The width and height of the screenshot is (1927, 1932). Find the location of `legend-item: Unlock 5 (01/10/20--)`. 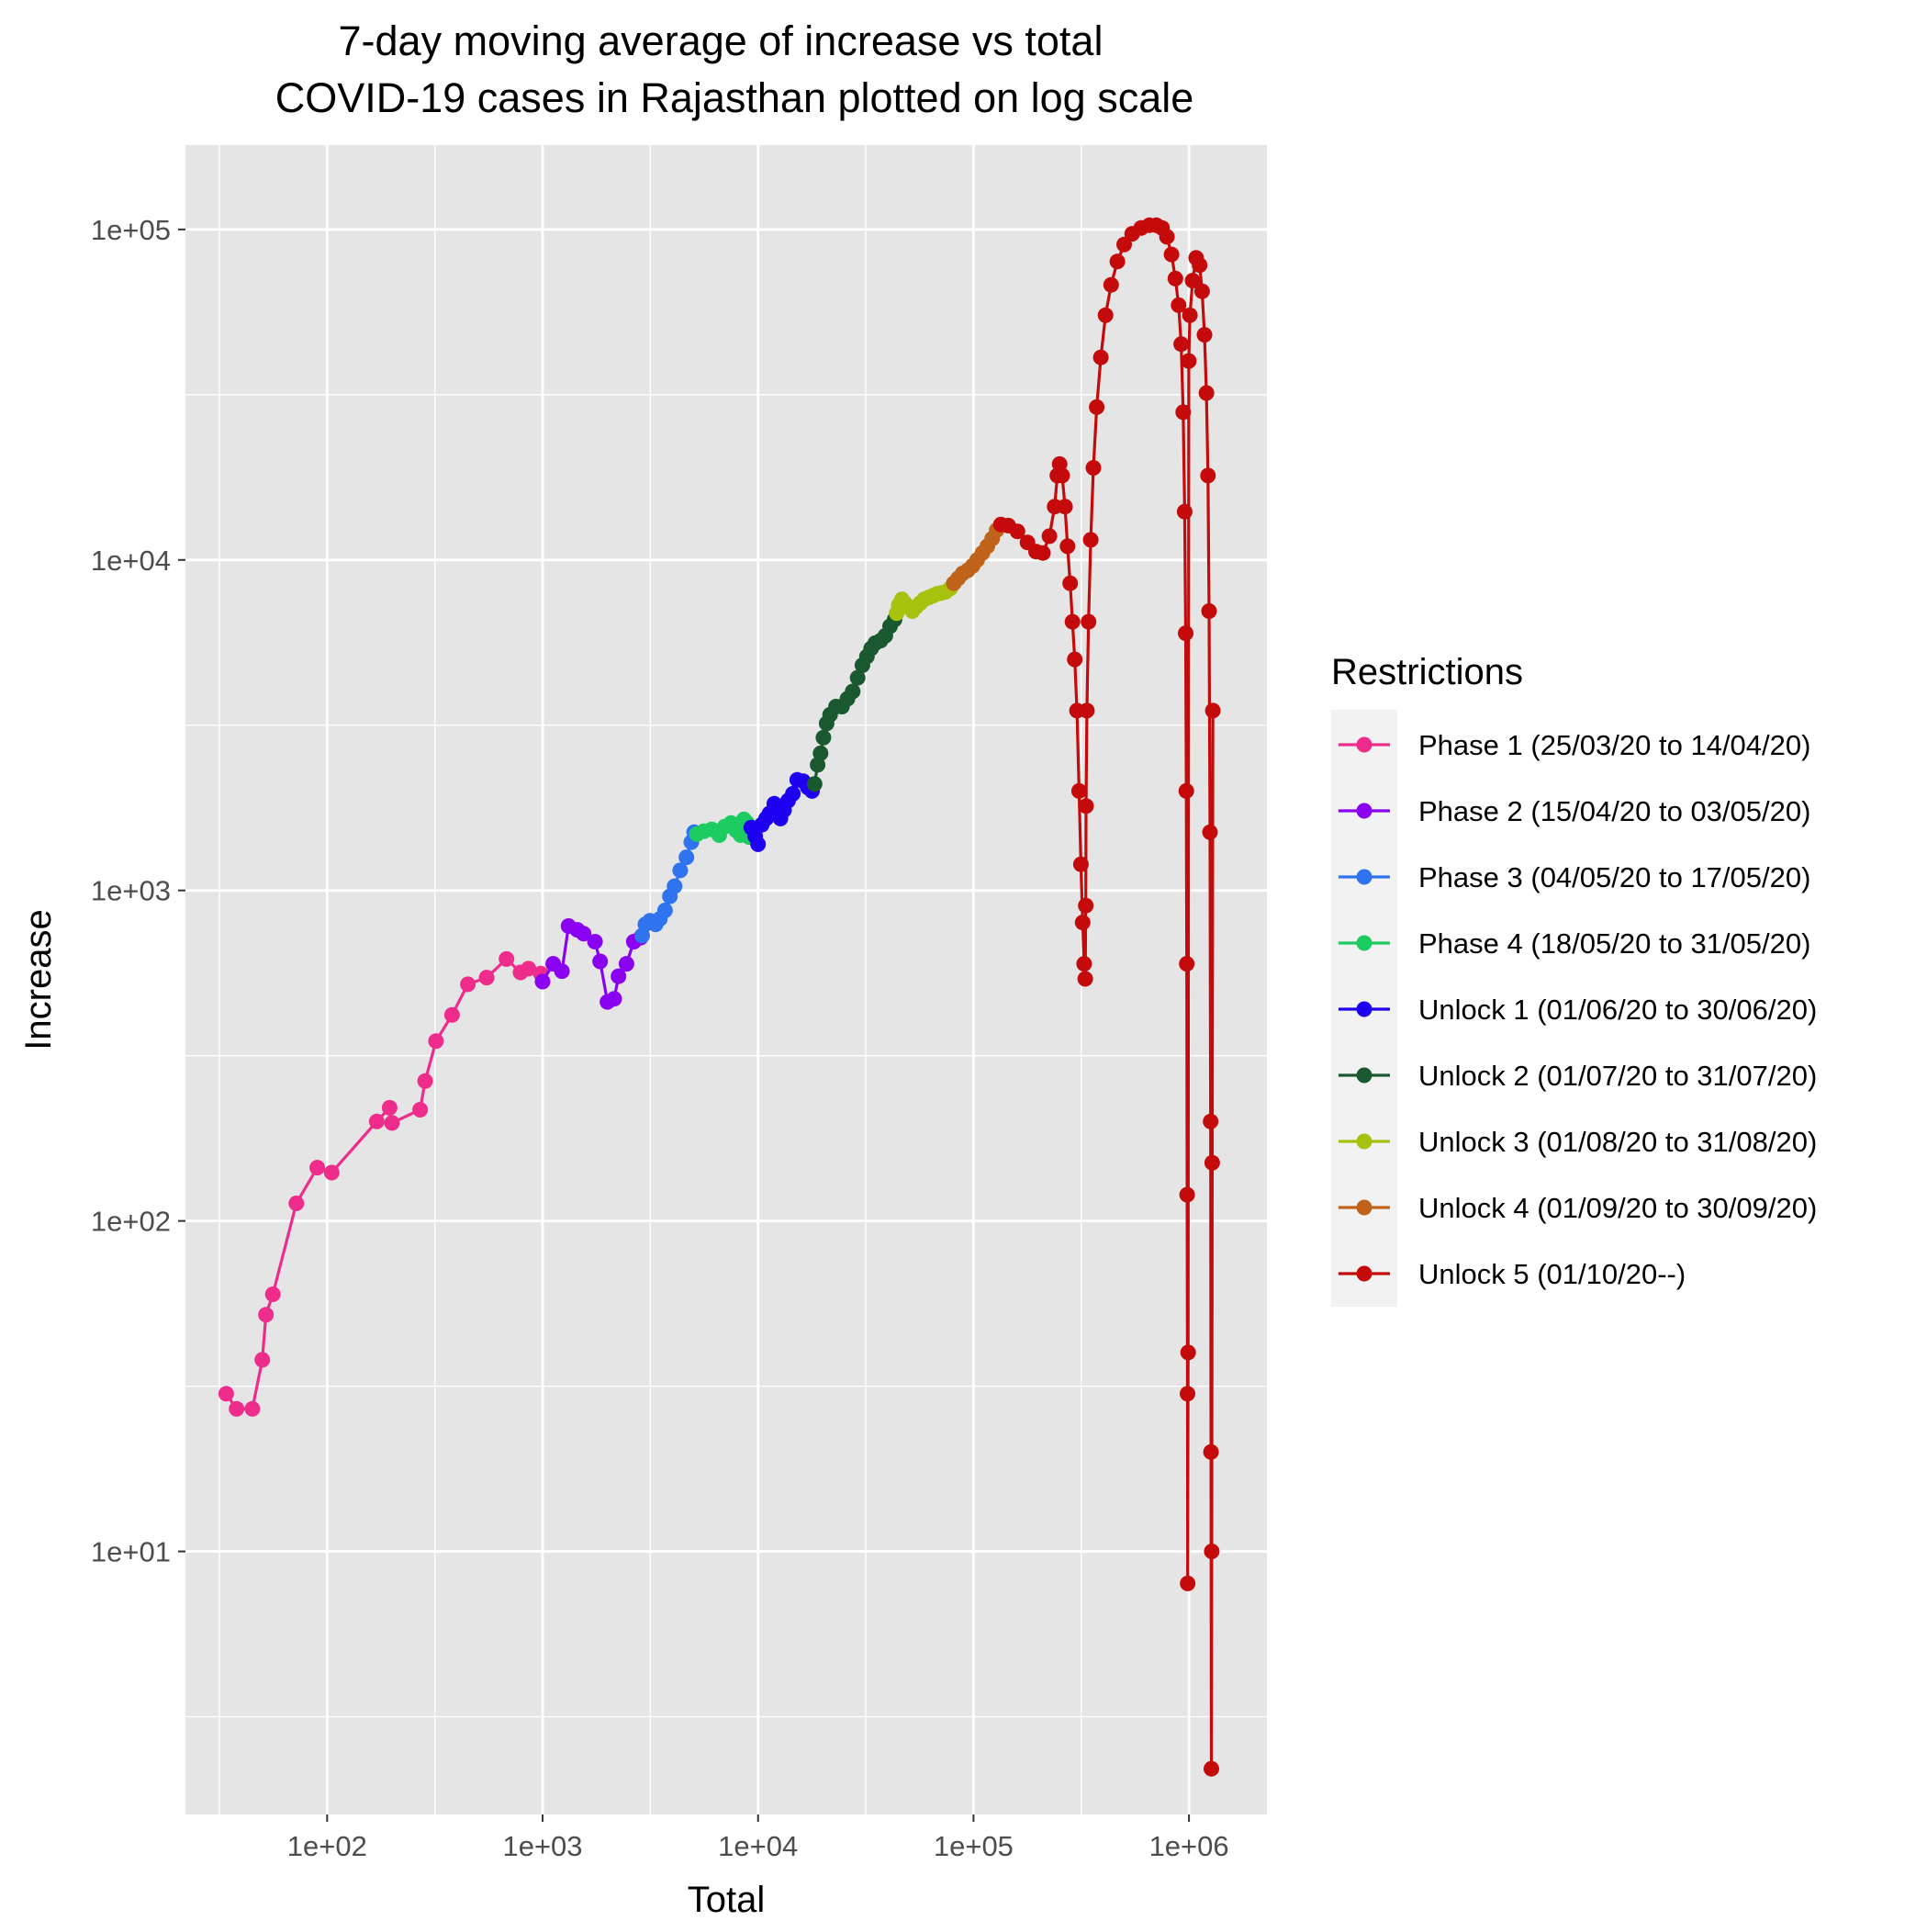

legend-item: Unlock 5 (01/10/20--) is located at coordinates (1512, 1274).